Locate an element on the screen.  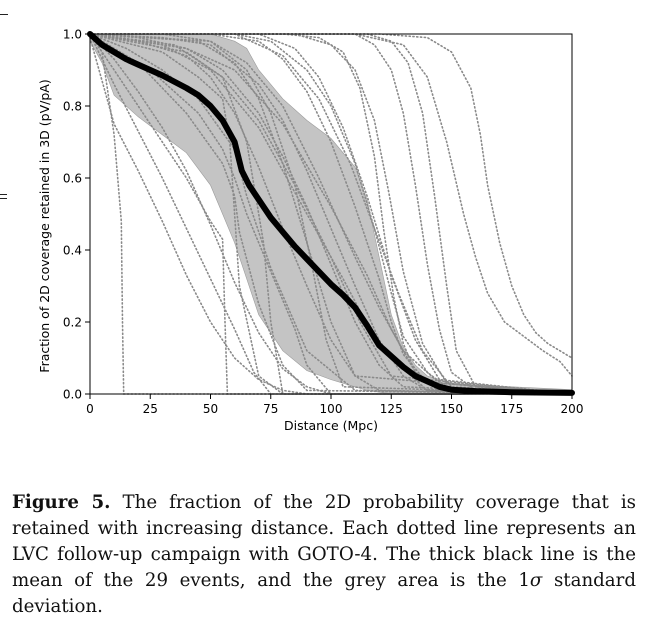
x-tick-label-75: 75 is located at coordinates (270, 409).